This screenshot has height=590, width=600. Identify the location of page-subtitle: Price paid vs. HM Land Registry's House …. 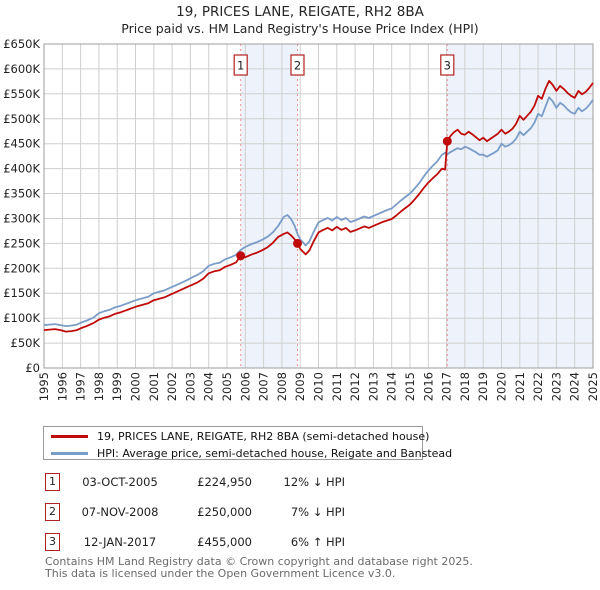
(300, 28).